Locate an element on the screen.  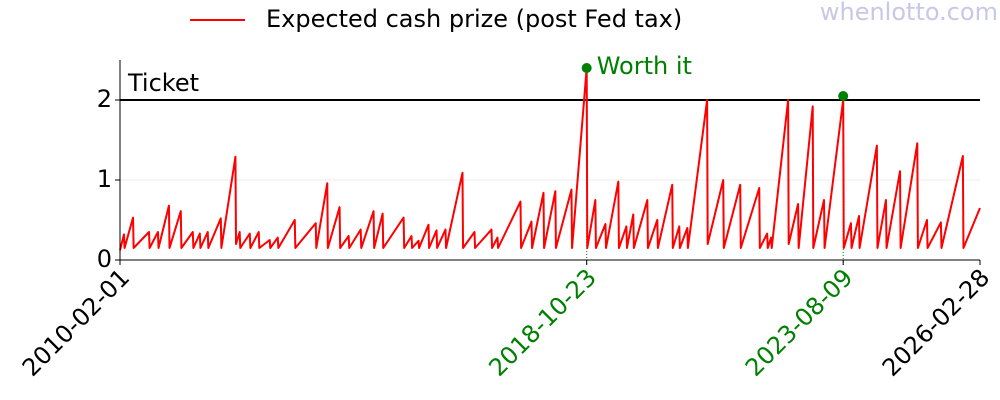
x-tick-label: 2018-10-23 is located at coordinates (542, 322).